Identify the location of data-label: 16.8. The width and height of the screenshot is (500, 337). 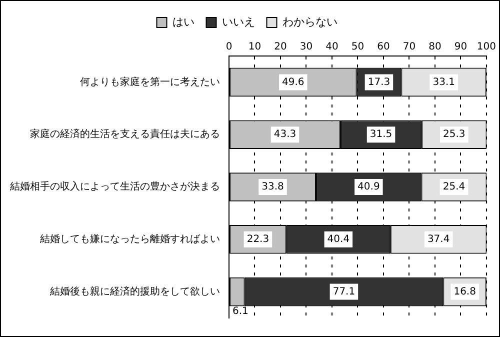
(465, 292).